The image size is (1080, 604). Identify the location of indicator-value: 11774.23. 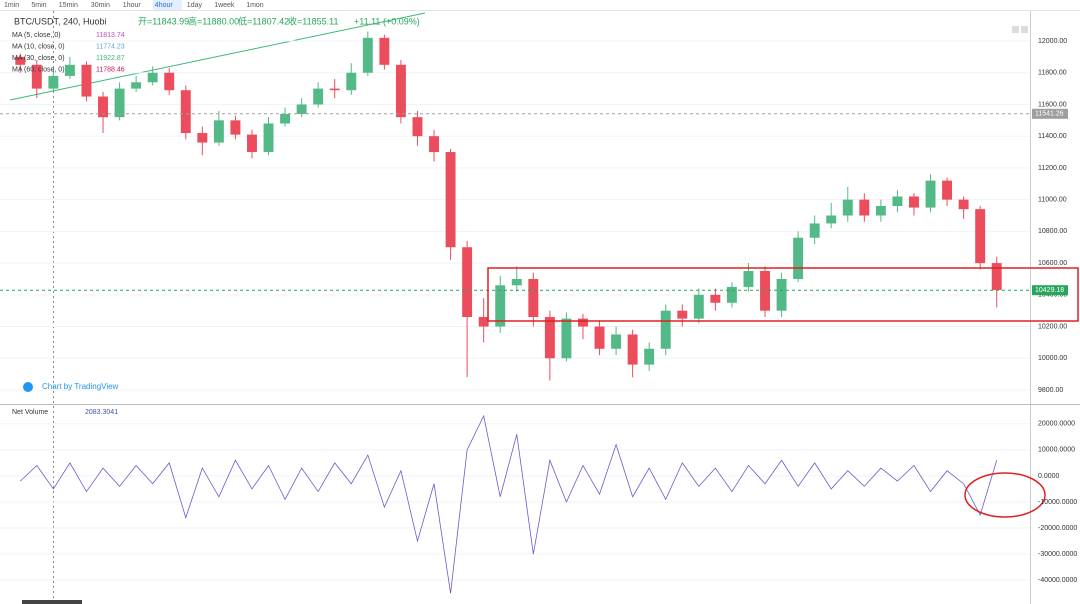
(110, 46).